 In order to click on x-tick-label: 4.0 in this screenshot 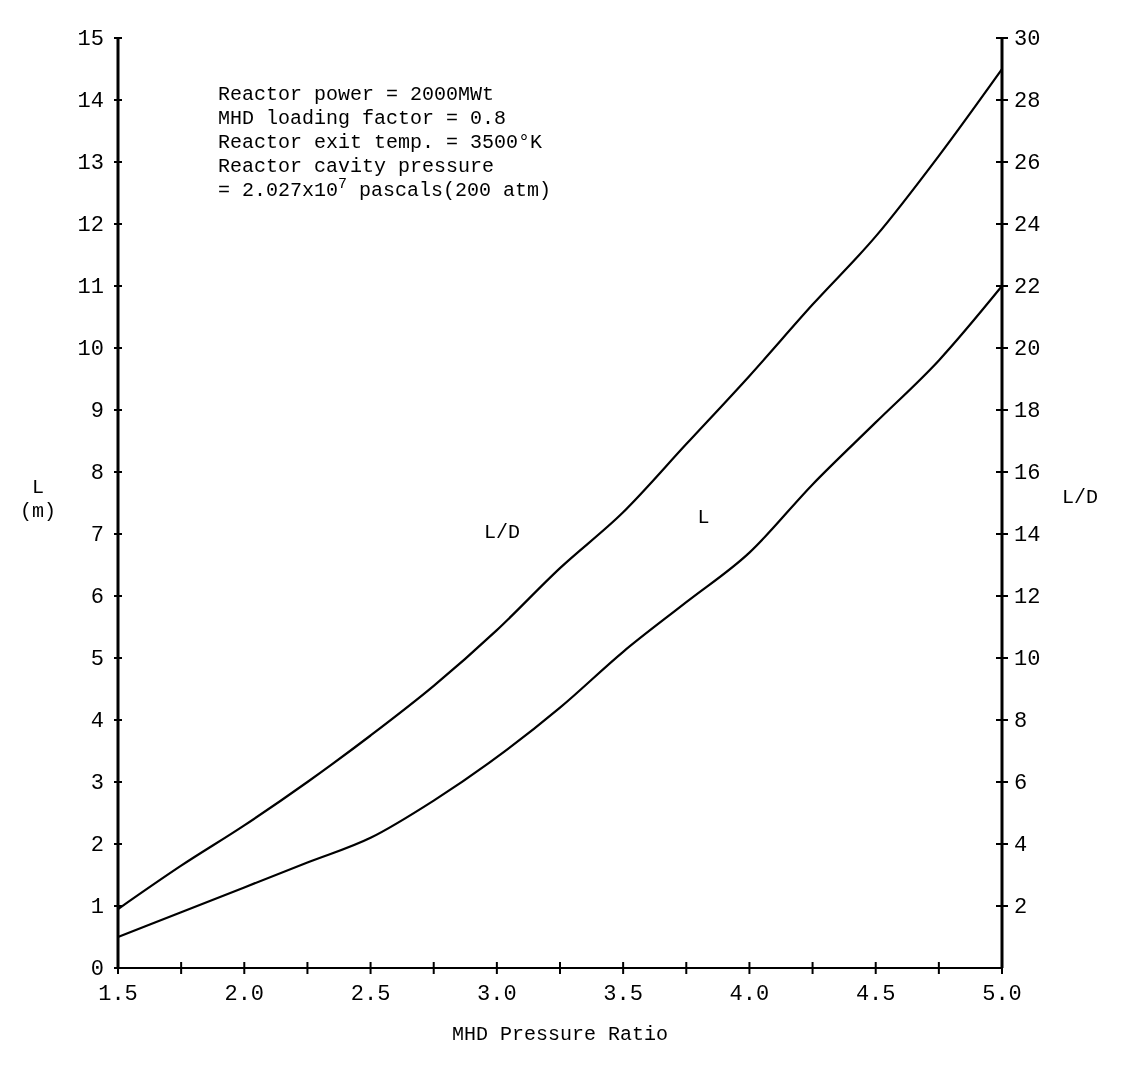, I will do `click(749, 994)`.